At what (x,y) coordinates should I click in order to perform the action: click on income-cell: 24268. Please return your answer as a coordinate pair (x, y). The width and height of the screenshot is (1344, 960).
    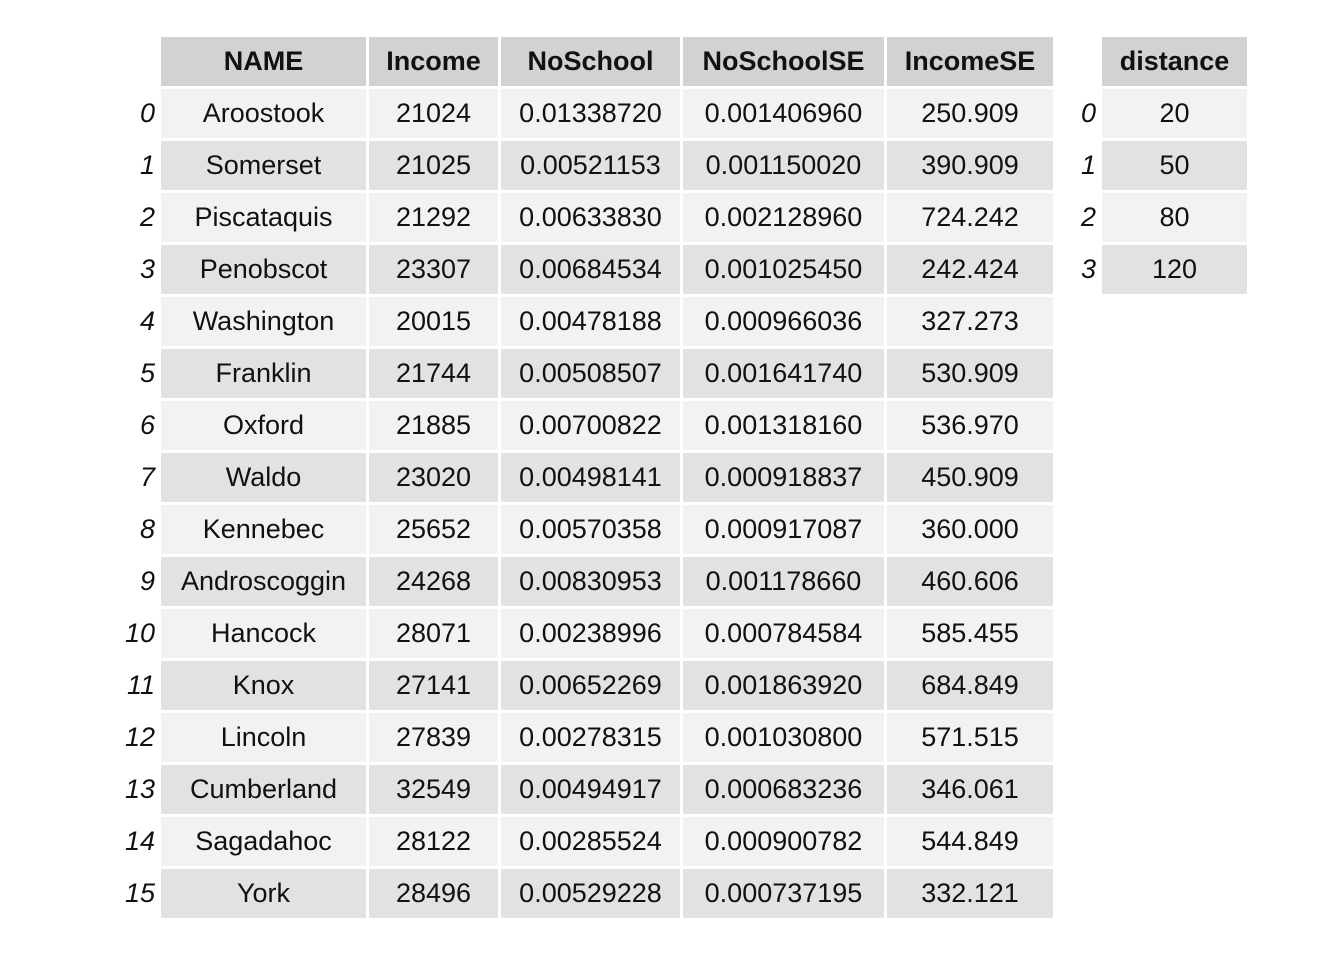
    Looking at the image, I should click on (433, 581).